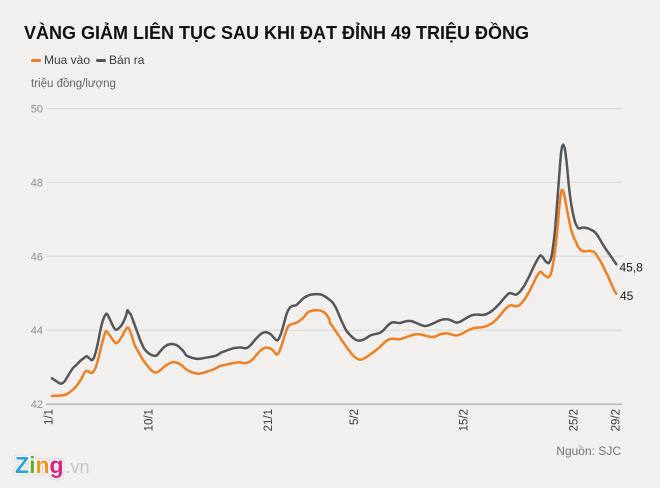  What do you see at coordinates (39, 465) in the screenshot?
I see `svg-text: Zing` at bounding box center [39, 465].